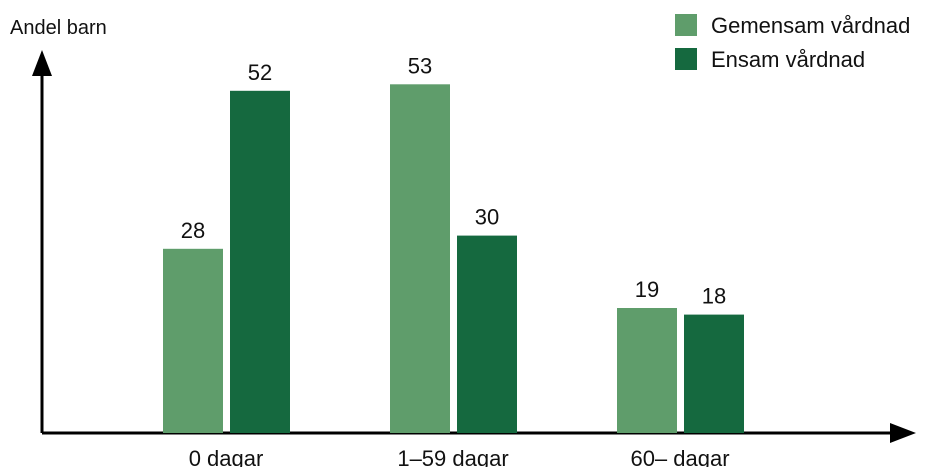 The height and width of the screenshot is (467, 934). I want to click on data-label-ensam-vardnad-1-59-dagar: 30, so click(487, 217).